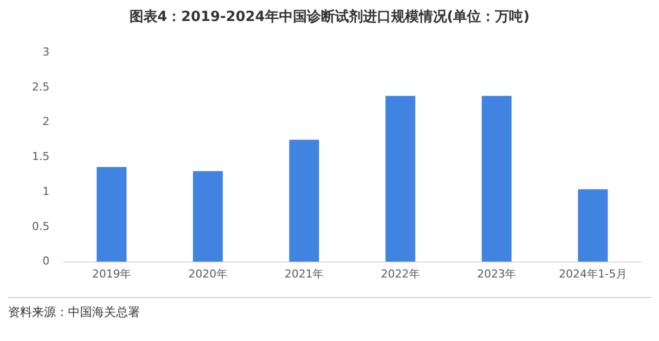 Image resolution: width=659 pixels, height=341 pixels. I want to click on x-tick-label: 2024年1-5月, so click(592, 273).